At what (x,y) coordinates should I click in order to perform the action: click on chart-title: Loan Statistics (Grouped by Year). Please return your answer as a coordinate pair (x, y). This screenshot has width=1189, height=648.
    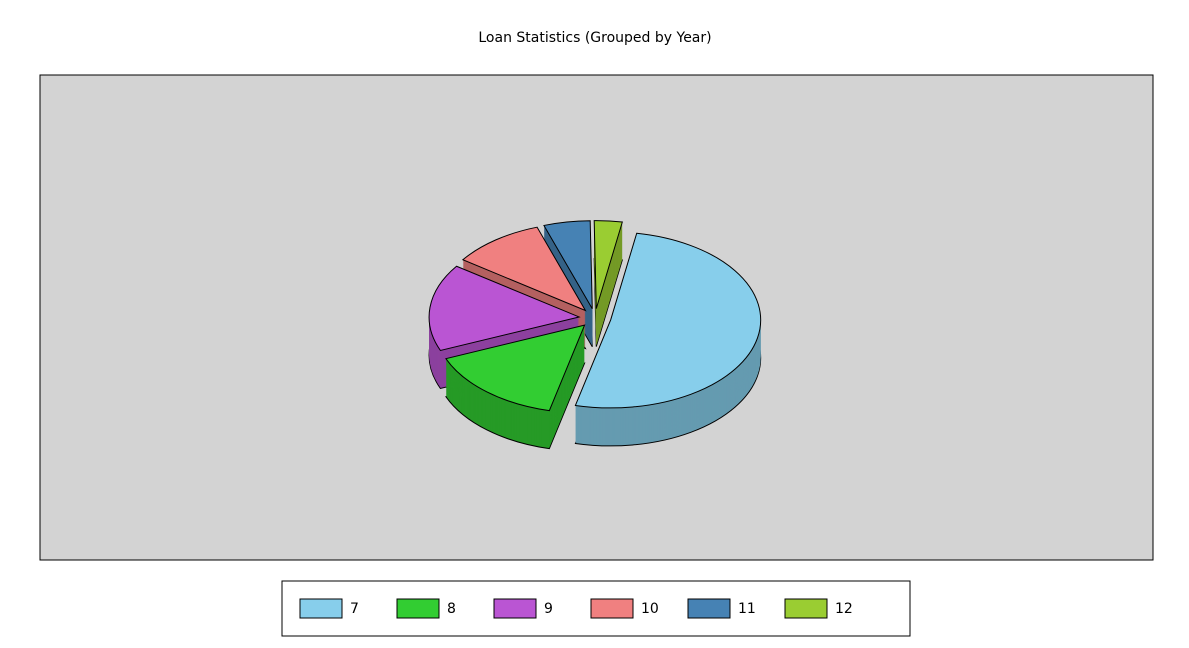
    Looking at the image, I should click on (594, 38).